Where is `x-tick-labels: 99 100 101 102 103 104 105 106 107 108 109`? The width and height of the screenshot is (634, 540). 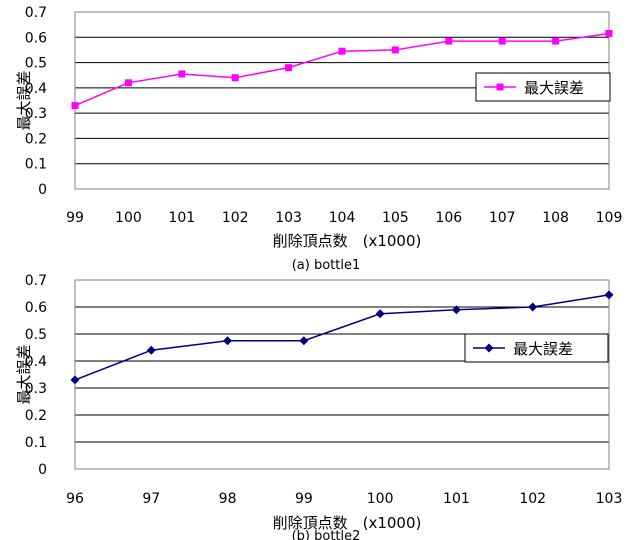
x-tick-labels: 99 100 101 102 103 104 105 106 107 108 109 is located at coordinates (344, 218).